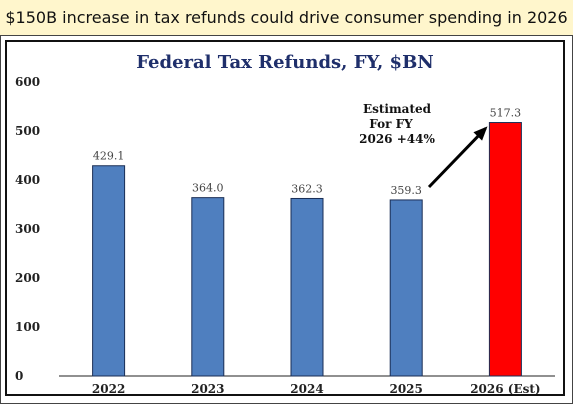 Image resolution: width=573 pixels, height=404 pixels. Describe the element at coordinates (307, 287) in the screenshot. I see `bar-2024` at that location.